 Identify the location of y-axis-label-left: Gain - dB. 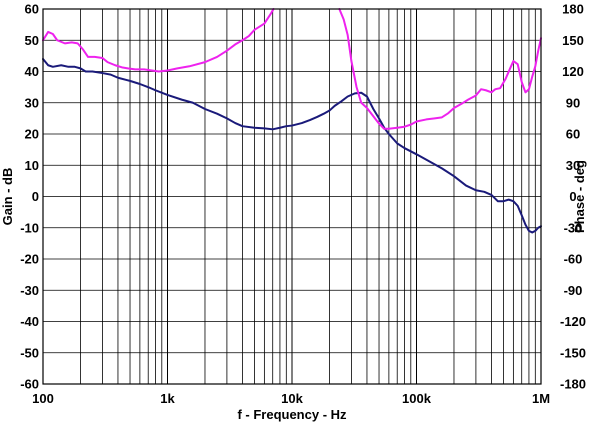
(7, 197).